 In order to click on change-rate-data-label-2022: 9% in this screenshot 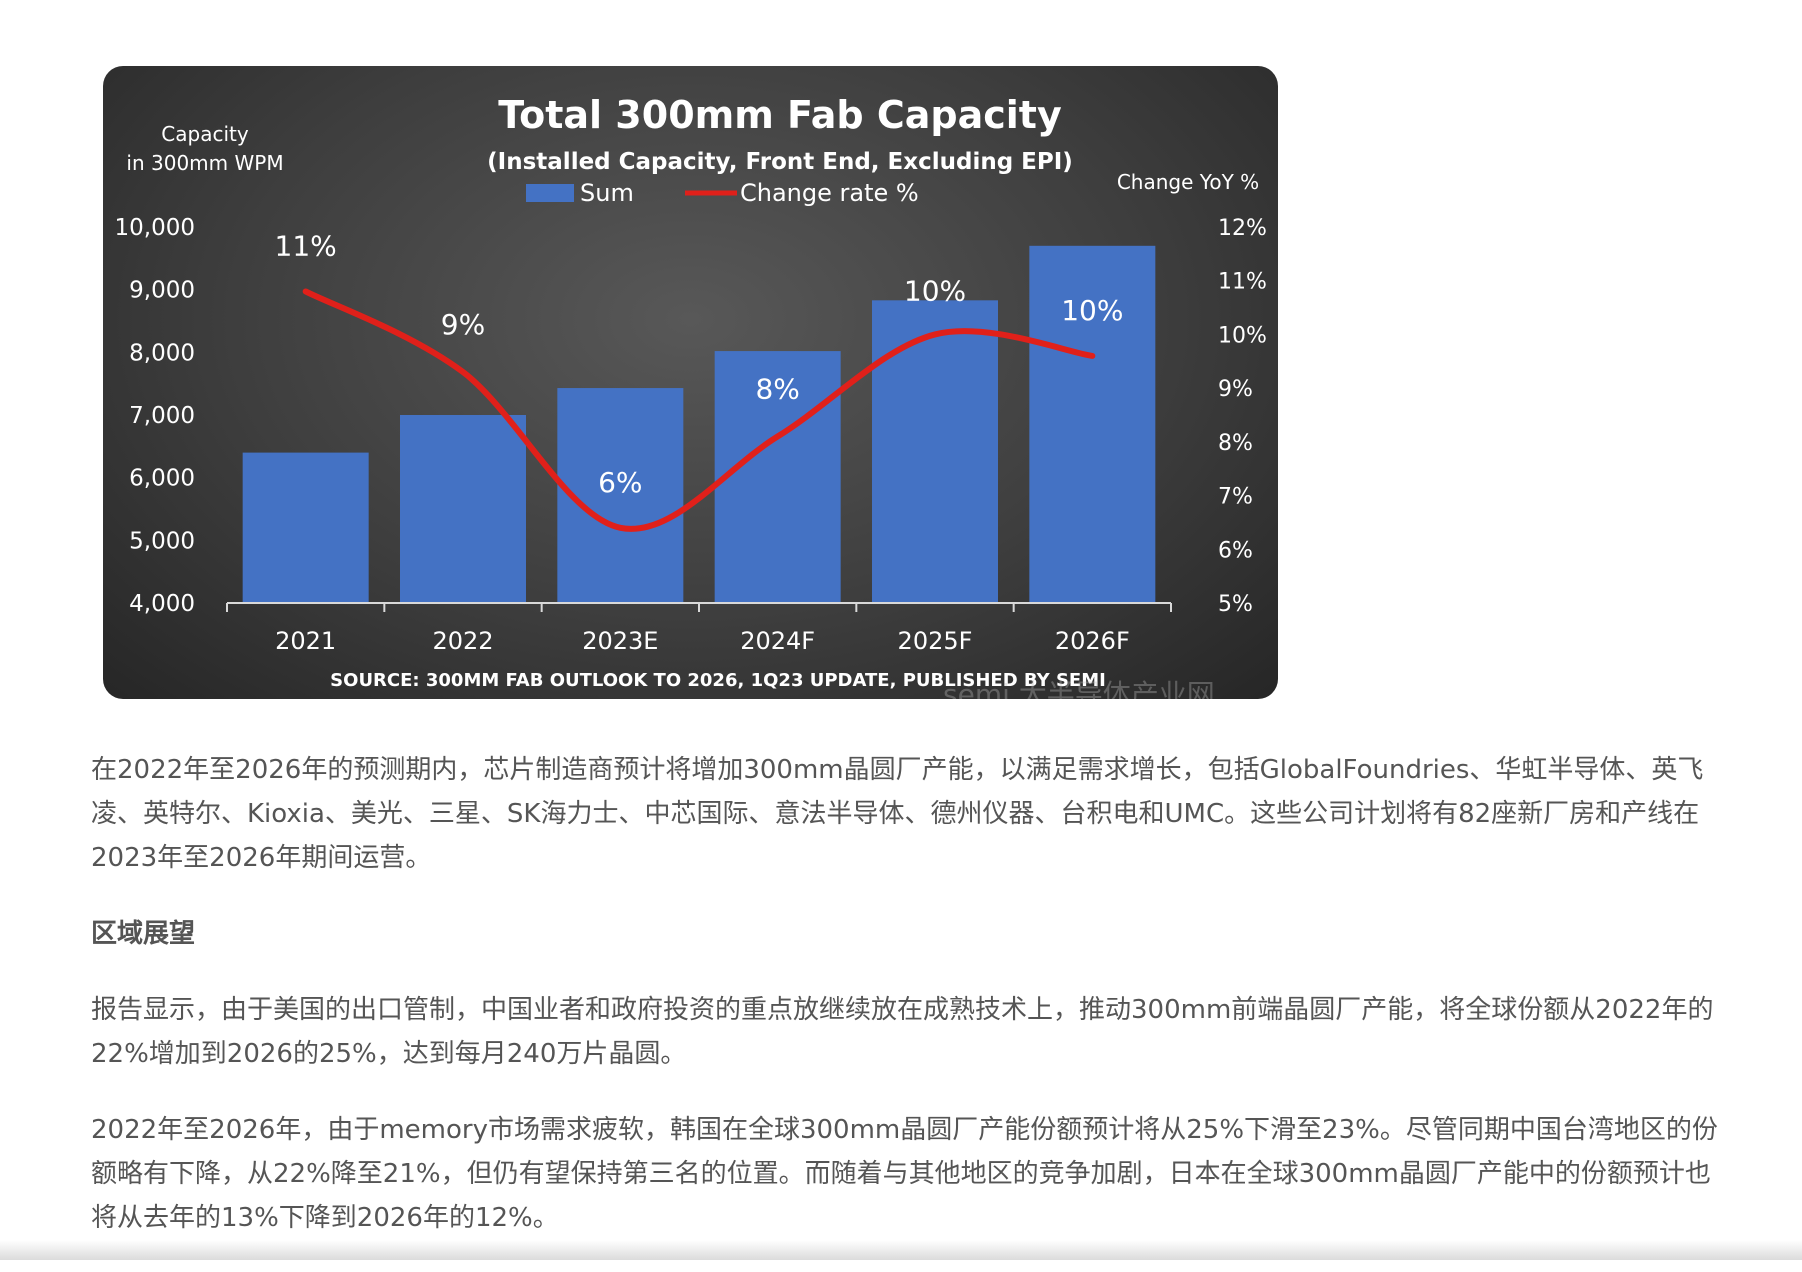, I will do `click(463, 324)`.